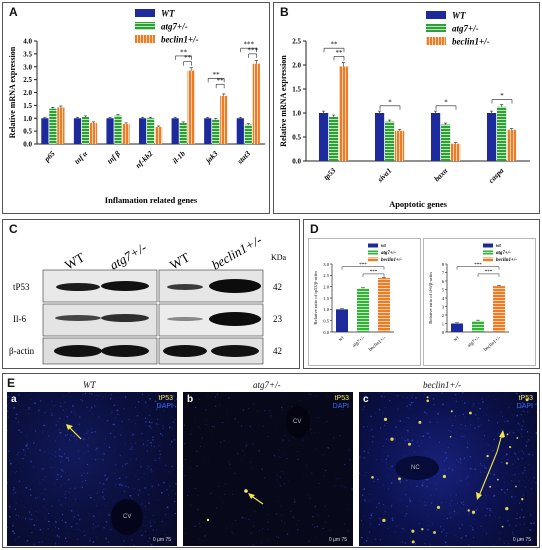 The height and width of the screenshot is (550, 542). I want to click on blot-kda-tp53: 42, so click(277, 287).